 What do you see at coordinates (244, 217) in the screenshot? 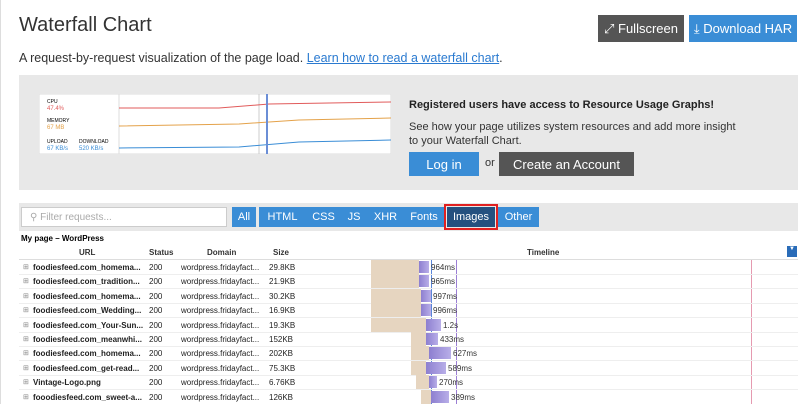
I see `filter-tab: All` at bounding box center [244, 217].